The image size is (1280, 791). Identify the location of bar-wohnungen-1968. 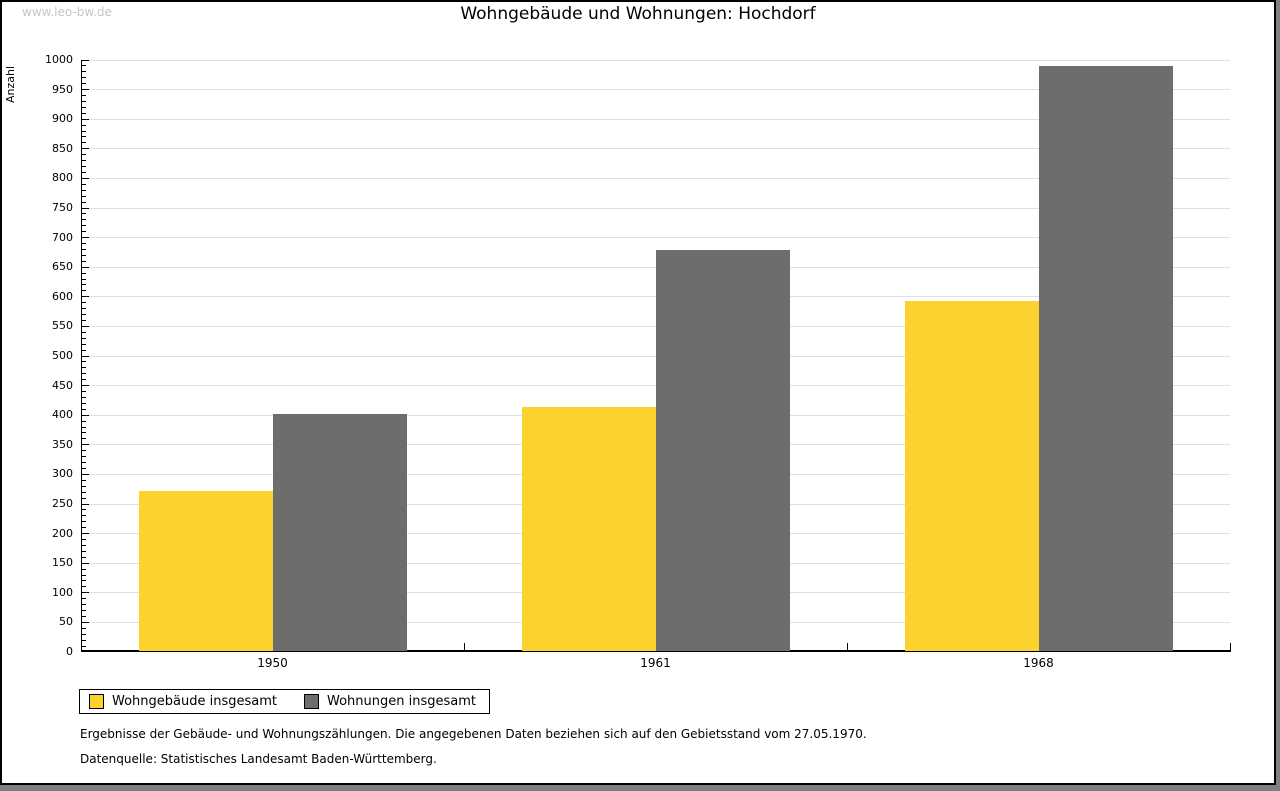
(1105, 358).